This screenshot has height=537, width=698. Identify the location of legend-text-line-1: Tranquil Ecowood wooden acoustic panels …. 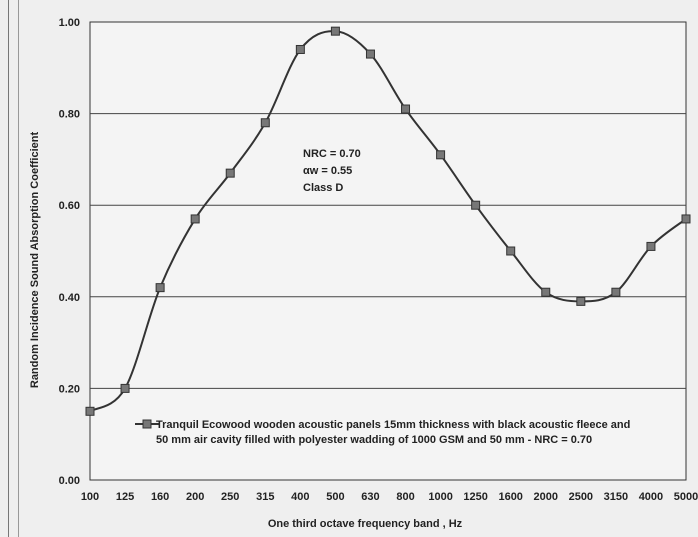
(393, 425).